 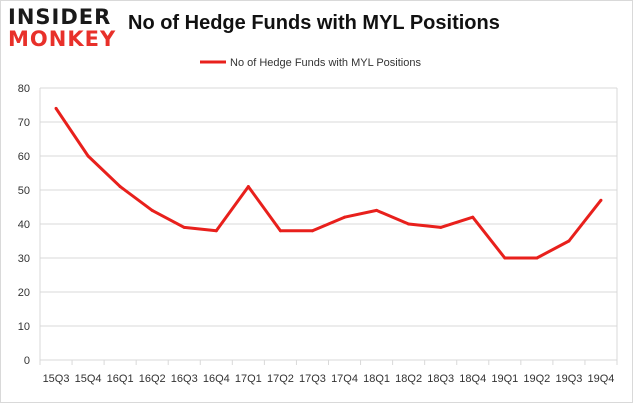 What do you see at coordinates (24, 327) in the screenshot?
I see `y-tick-label: 10` at bounding box center [24, 327].